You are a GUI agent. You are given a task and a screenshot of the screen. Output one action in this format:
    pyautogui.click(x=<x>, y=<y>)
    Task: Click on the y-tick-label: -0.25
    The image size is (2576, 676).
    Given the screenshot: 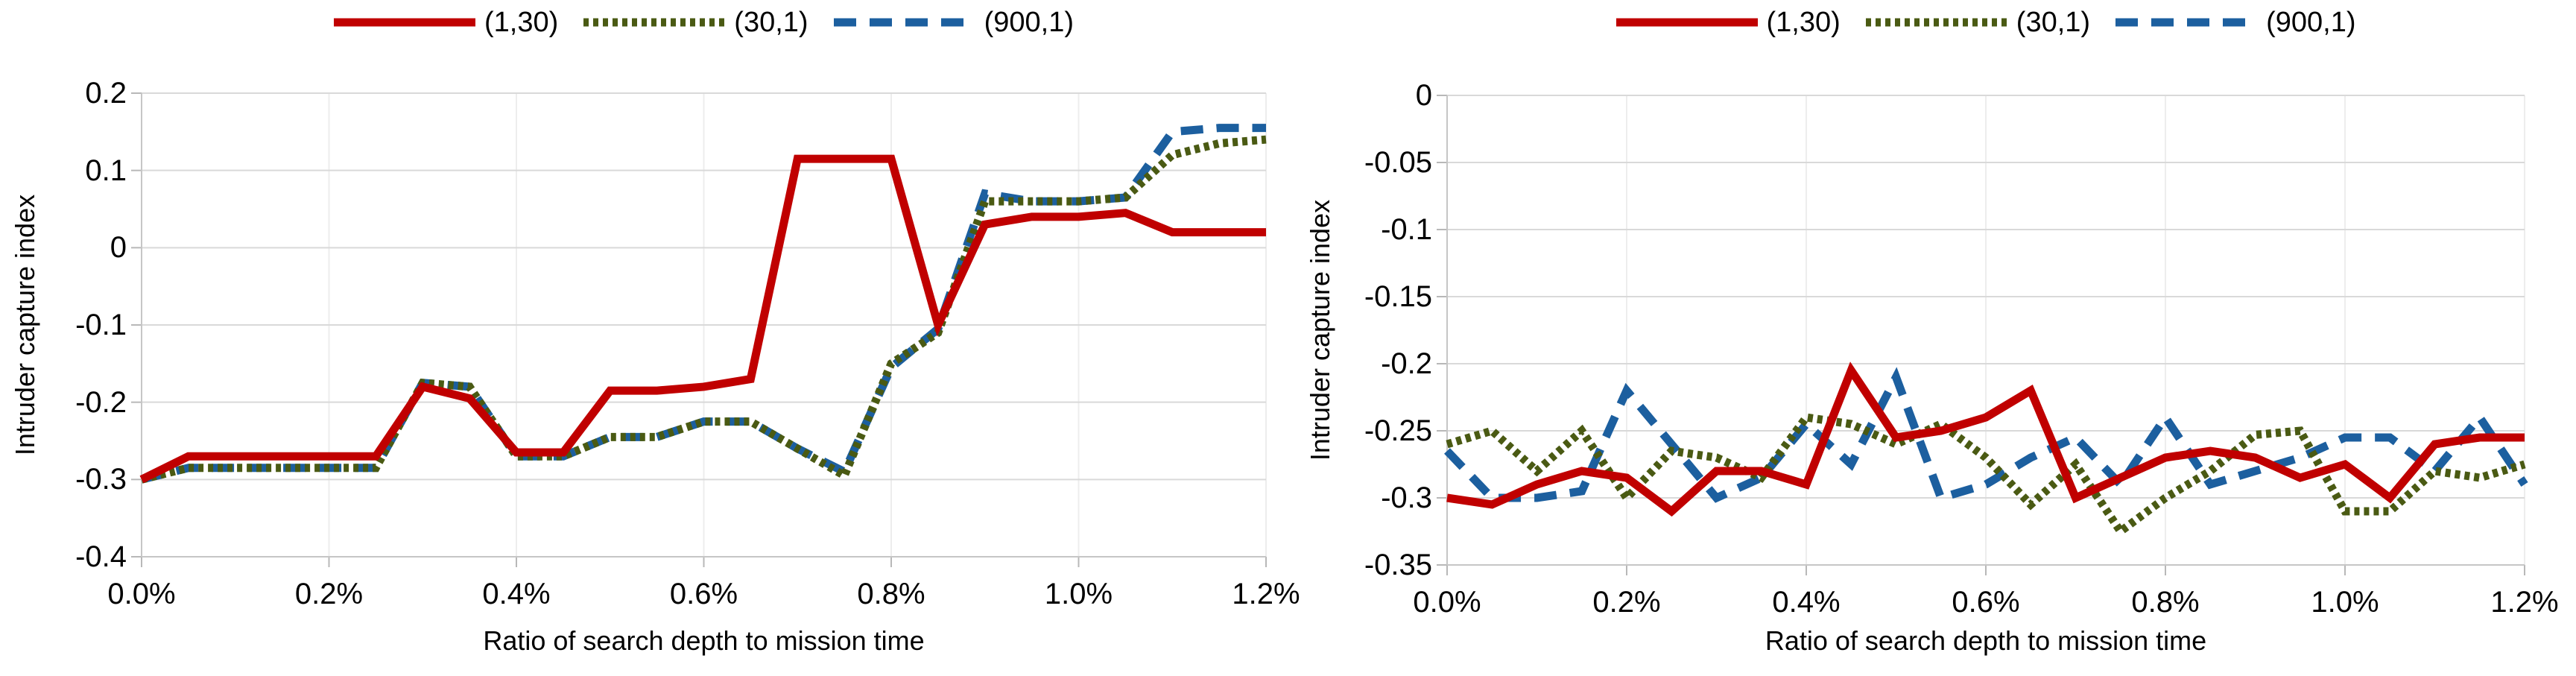 What is the action you would take?
    pyautogui.click(x=1398, y=430)
    